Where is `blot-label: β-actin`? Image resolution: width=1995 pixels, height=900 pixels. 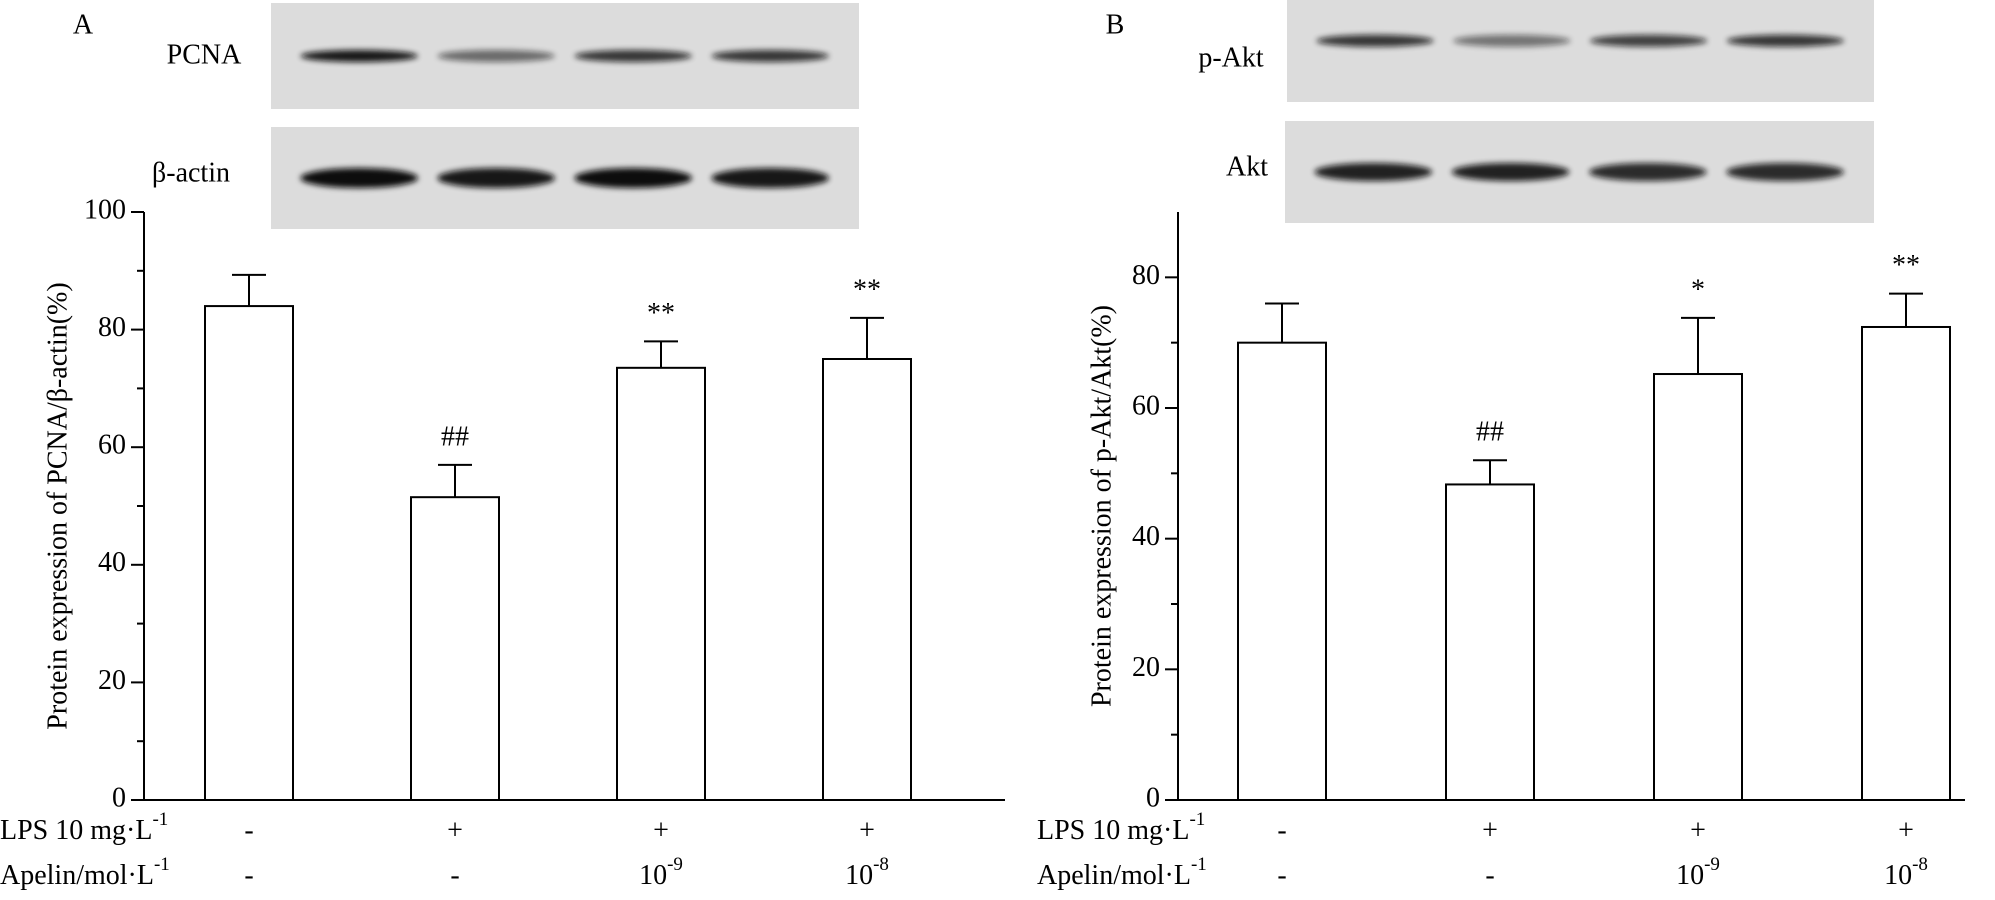
blot-label: β-actin is located at coordinates (191, 172).